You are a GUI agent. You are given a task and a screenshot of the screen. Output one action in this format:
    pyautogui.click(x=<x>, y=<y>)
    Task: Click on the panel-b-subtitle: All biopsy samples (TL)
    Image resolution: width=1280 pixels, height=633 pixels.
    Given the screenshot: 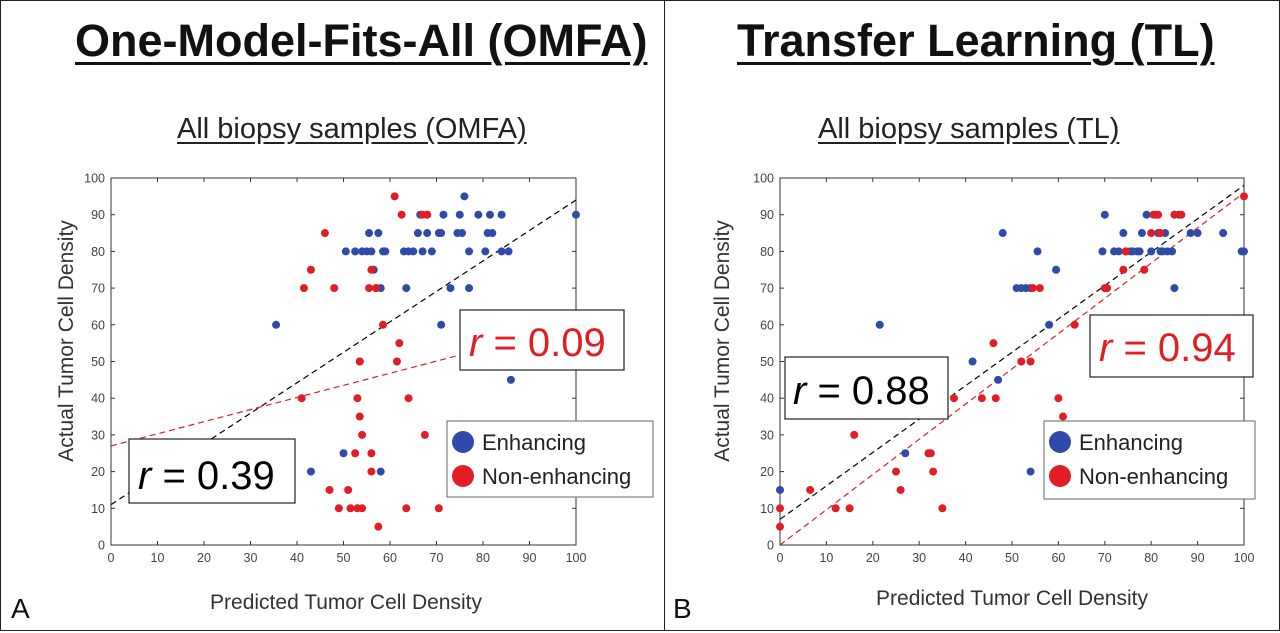 What is the action you would take?
    pyautogui.click(x=969, y=129)
    